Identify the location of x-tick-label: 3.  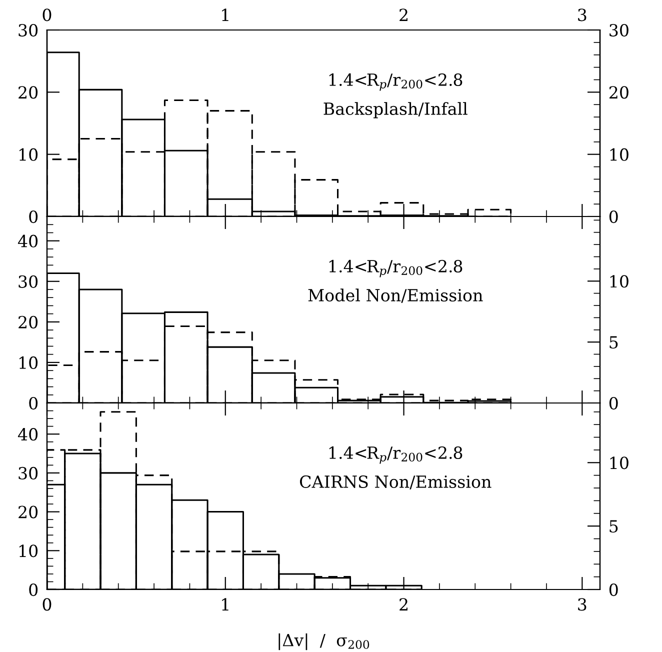
(582, 604).